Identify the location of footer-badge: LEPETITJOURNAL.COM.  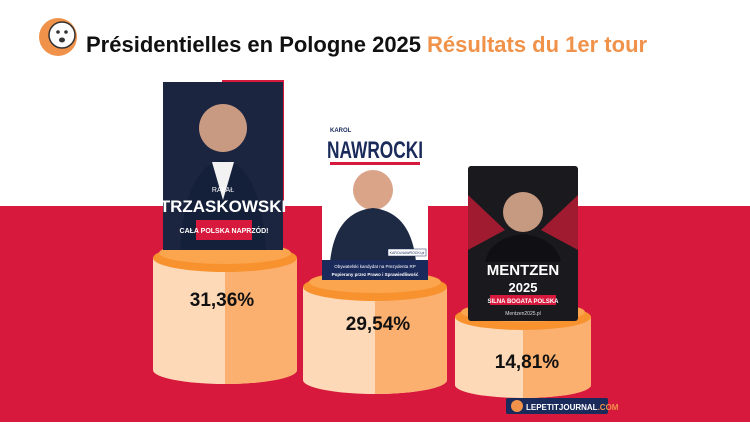
(562, 406).